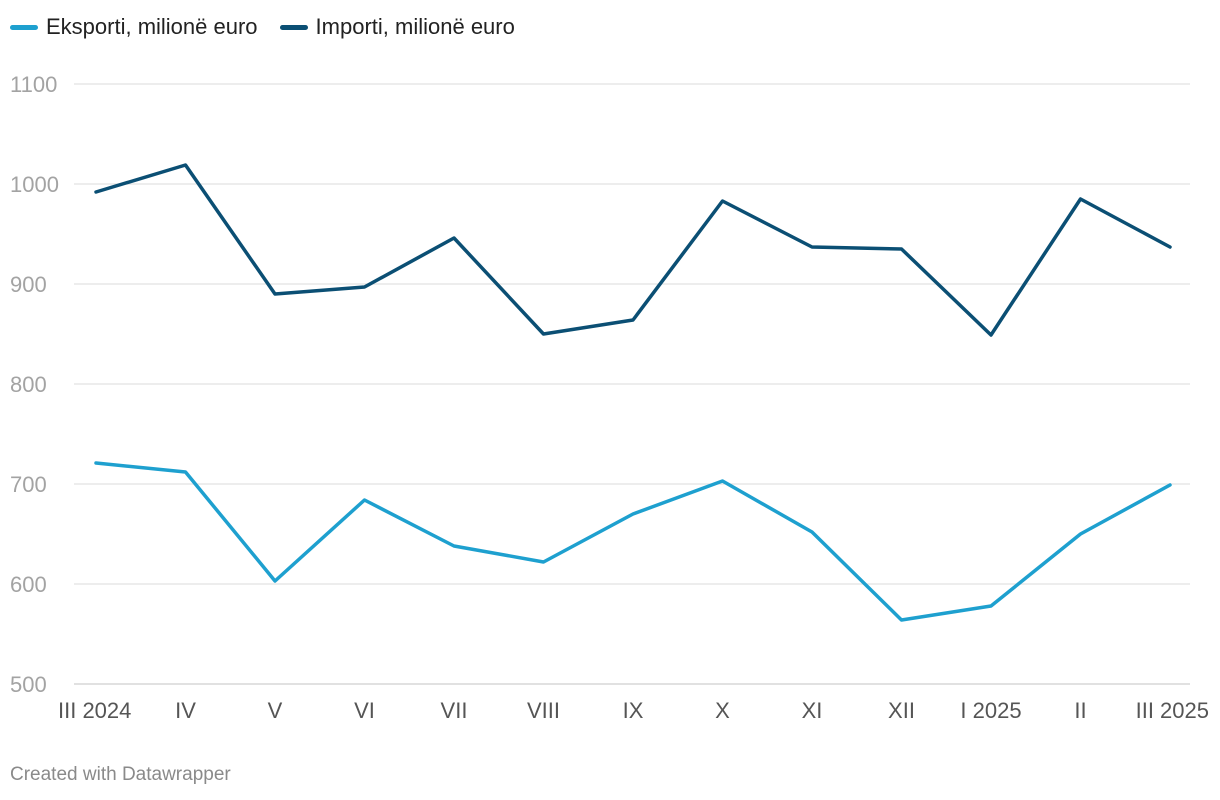 The width and height of the screenshot is (1220, 800). What do you see at coordinates (454, 710) in the screenshot?
I see `x-tick-label-4: VII` at bounding box center [454, 710].